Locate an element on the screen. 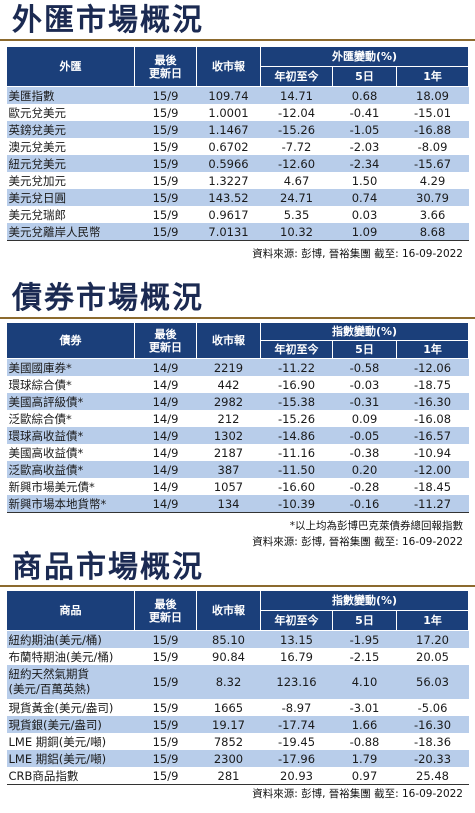 This screenshot has width=475, height=813. bonds-cell-5d: -0.58 is located at coordinates (364, 367).